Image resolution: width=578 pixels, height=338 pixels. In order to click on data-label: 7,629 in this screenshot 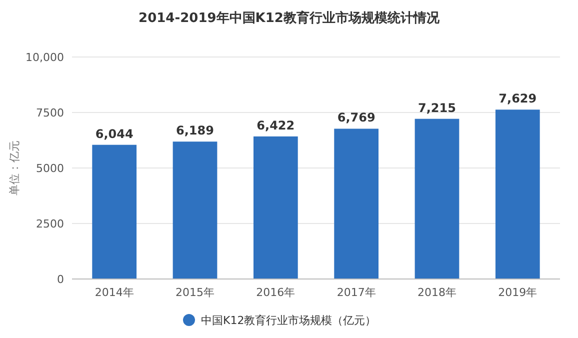, I will do `click(517, 99)`.